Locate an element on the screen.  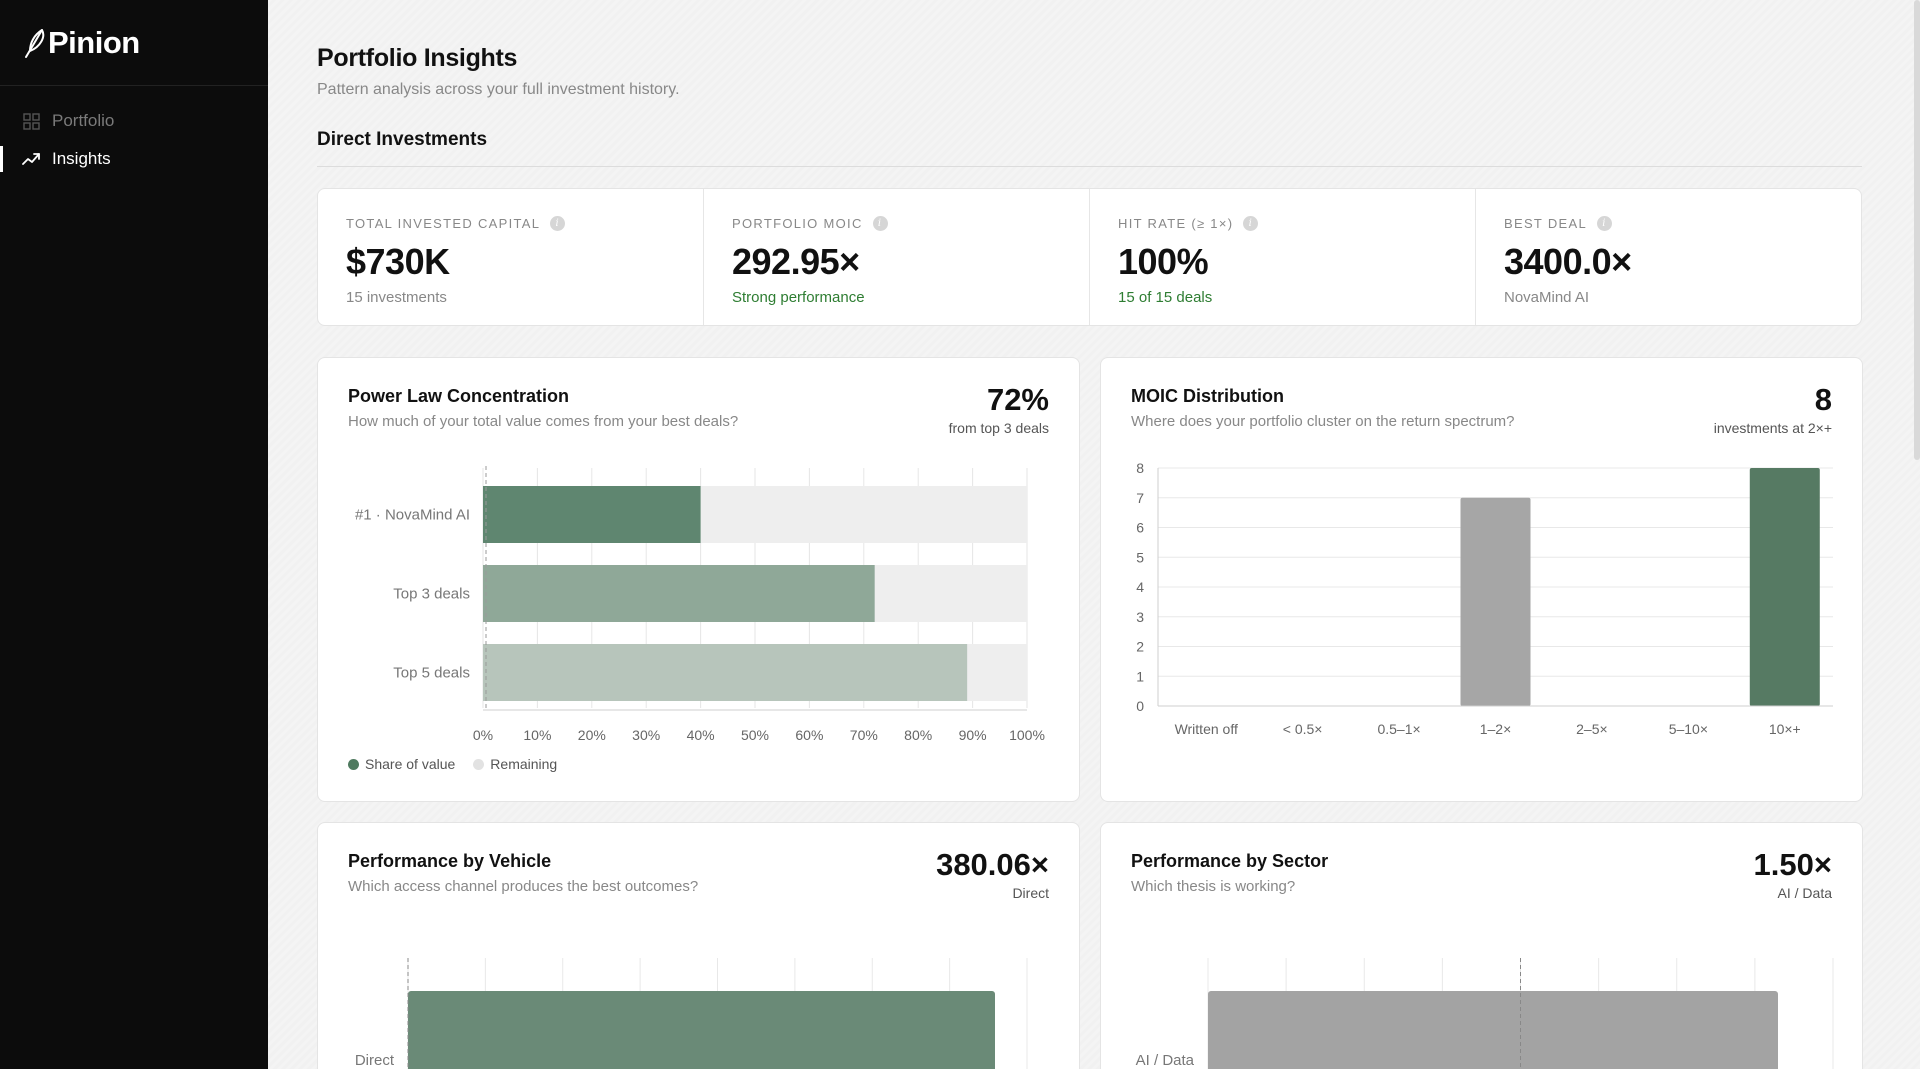
app-name: Pinion is located at coordinates (94, 42).